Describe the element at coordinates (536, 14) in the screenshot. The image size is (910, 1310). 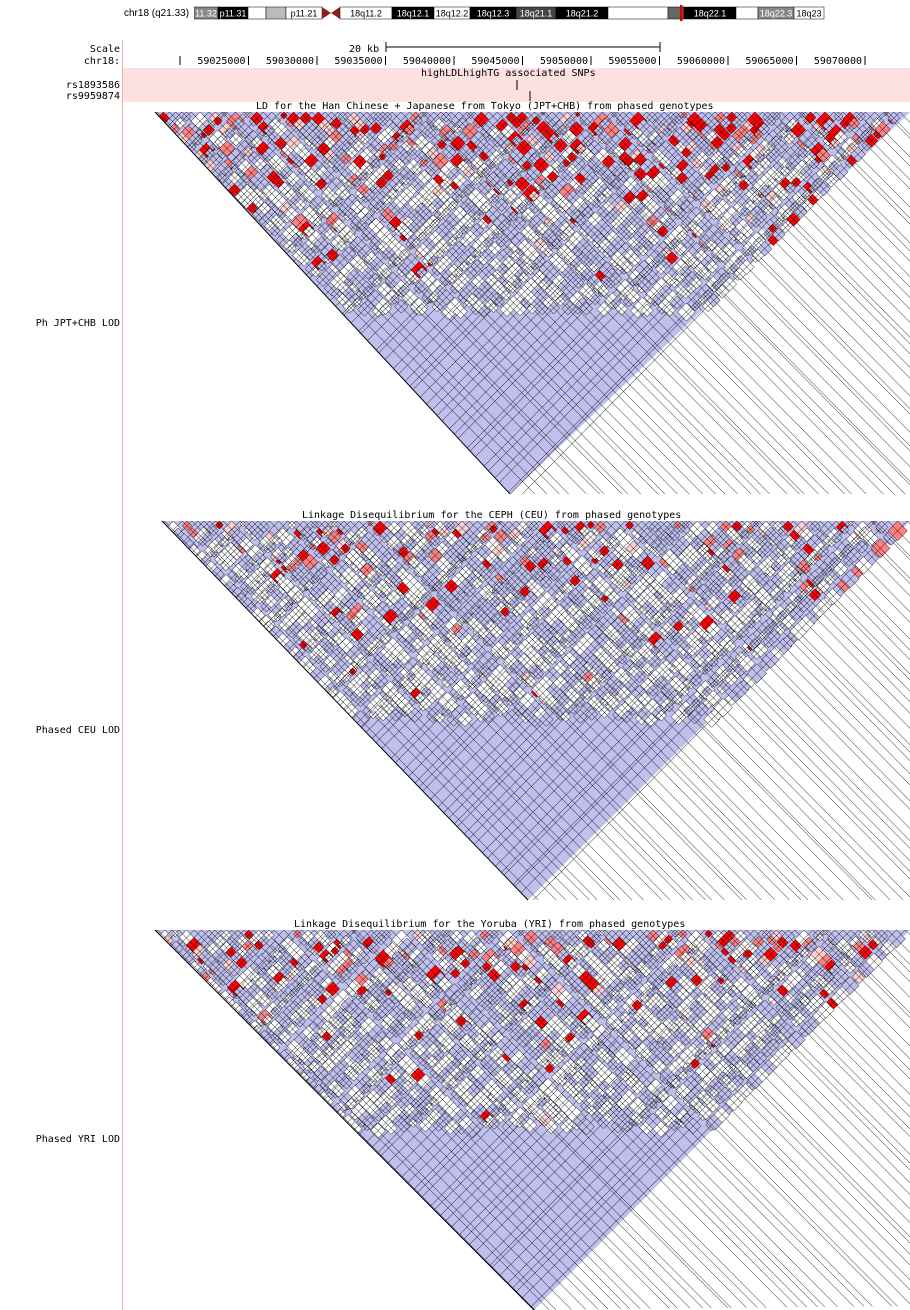
I see `ideogram-band-label: 18q21.1` at that location.